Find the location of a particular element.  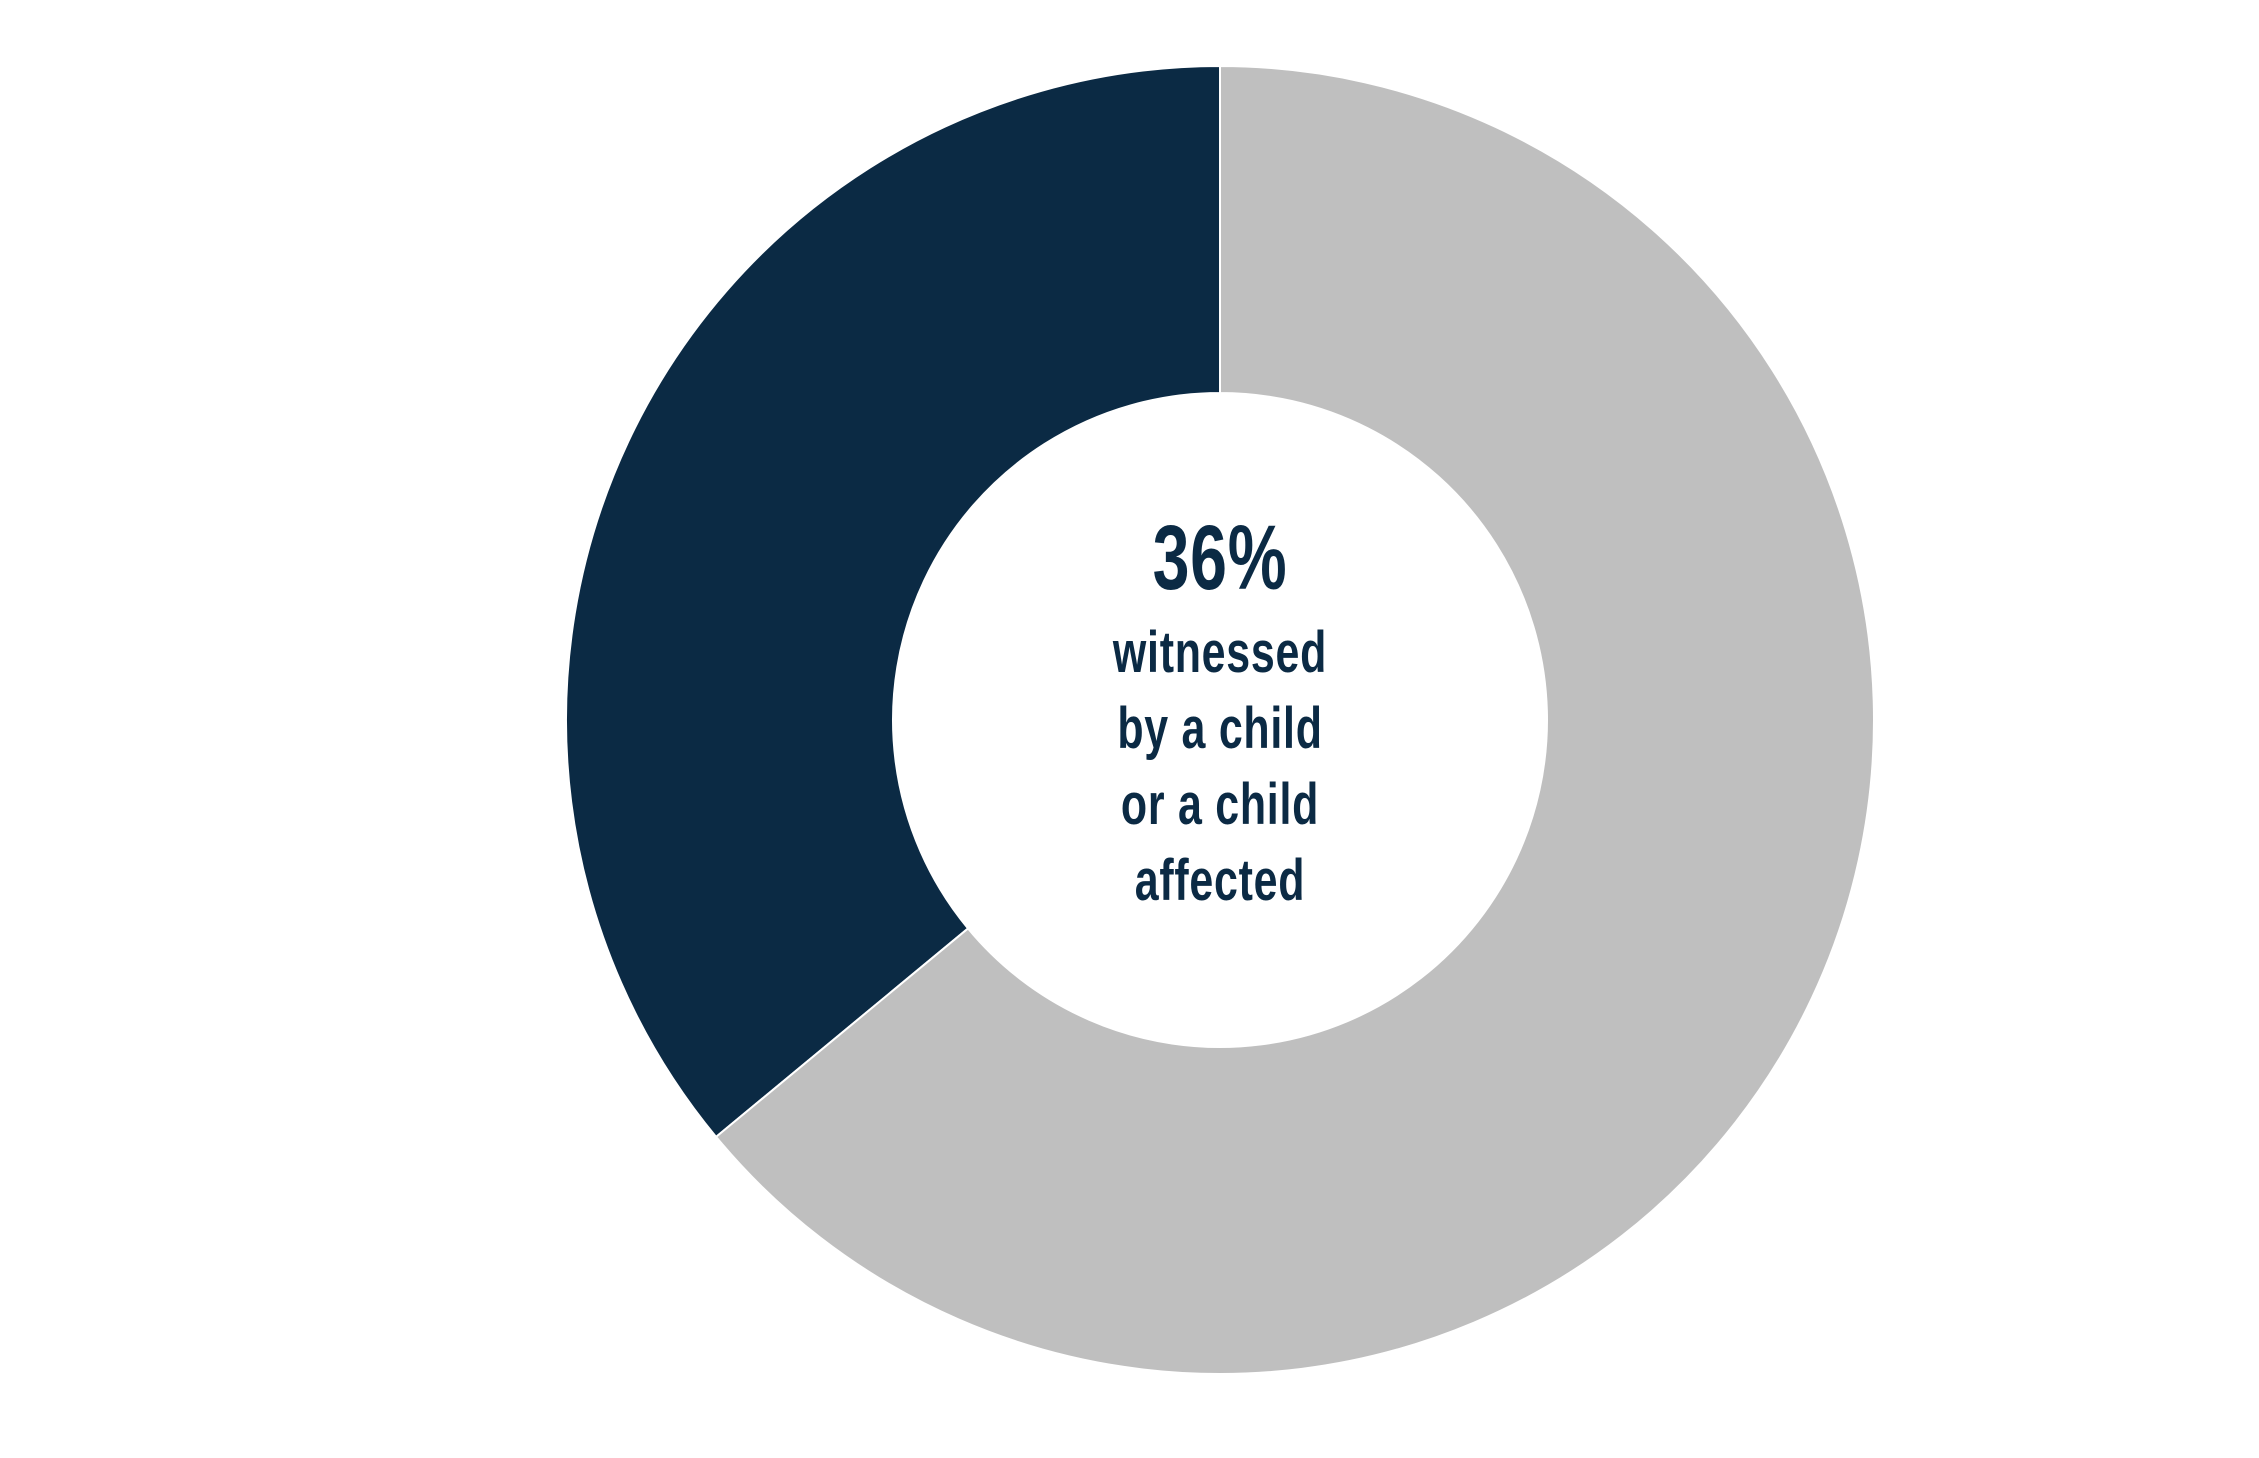

center-value-label: 36% is located at coordinates (1220, 558).